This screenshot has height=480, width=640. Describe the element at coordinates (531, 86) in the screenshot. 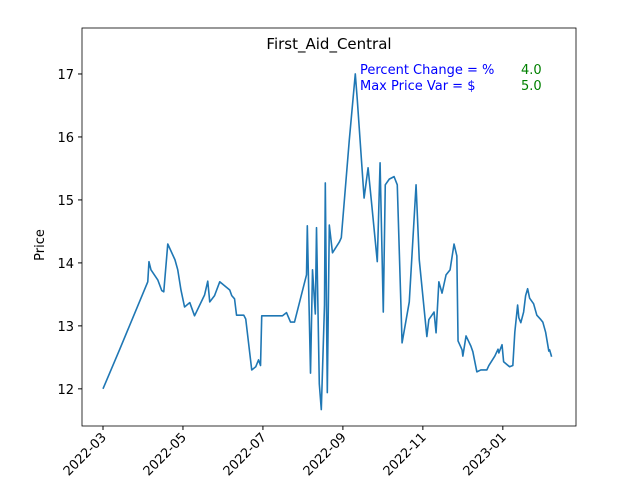

I see `annotation-value: 5.0` at that location.